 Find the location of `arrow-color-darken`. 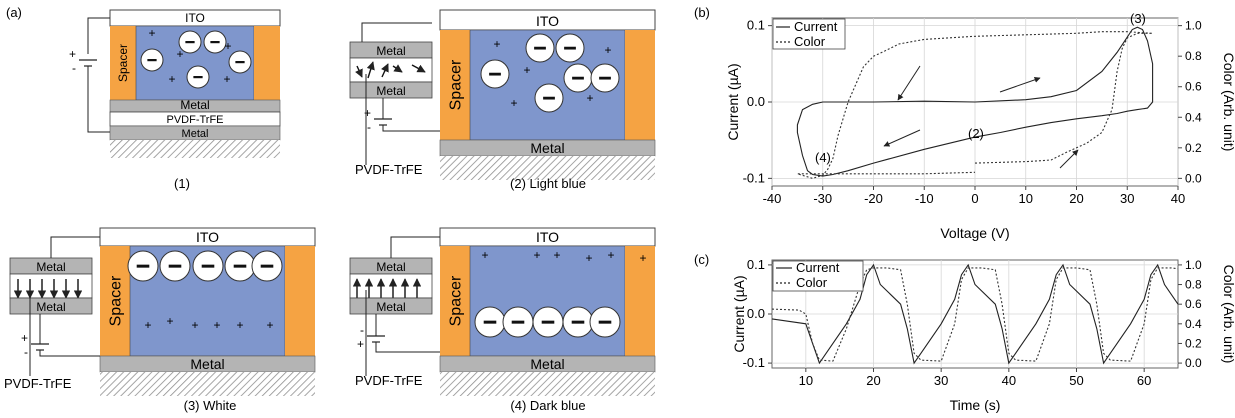

arrow-color-darken is located at coordinates (1069, 159).